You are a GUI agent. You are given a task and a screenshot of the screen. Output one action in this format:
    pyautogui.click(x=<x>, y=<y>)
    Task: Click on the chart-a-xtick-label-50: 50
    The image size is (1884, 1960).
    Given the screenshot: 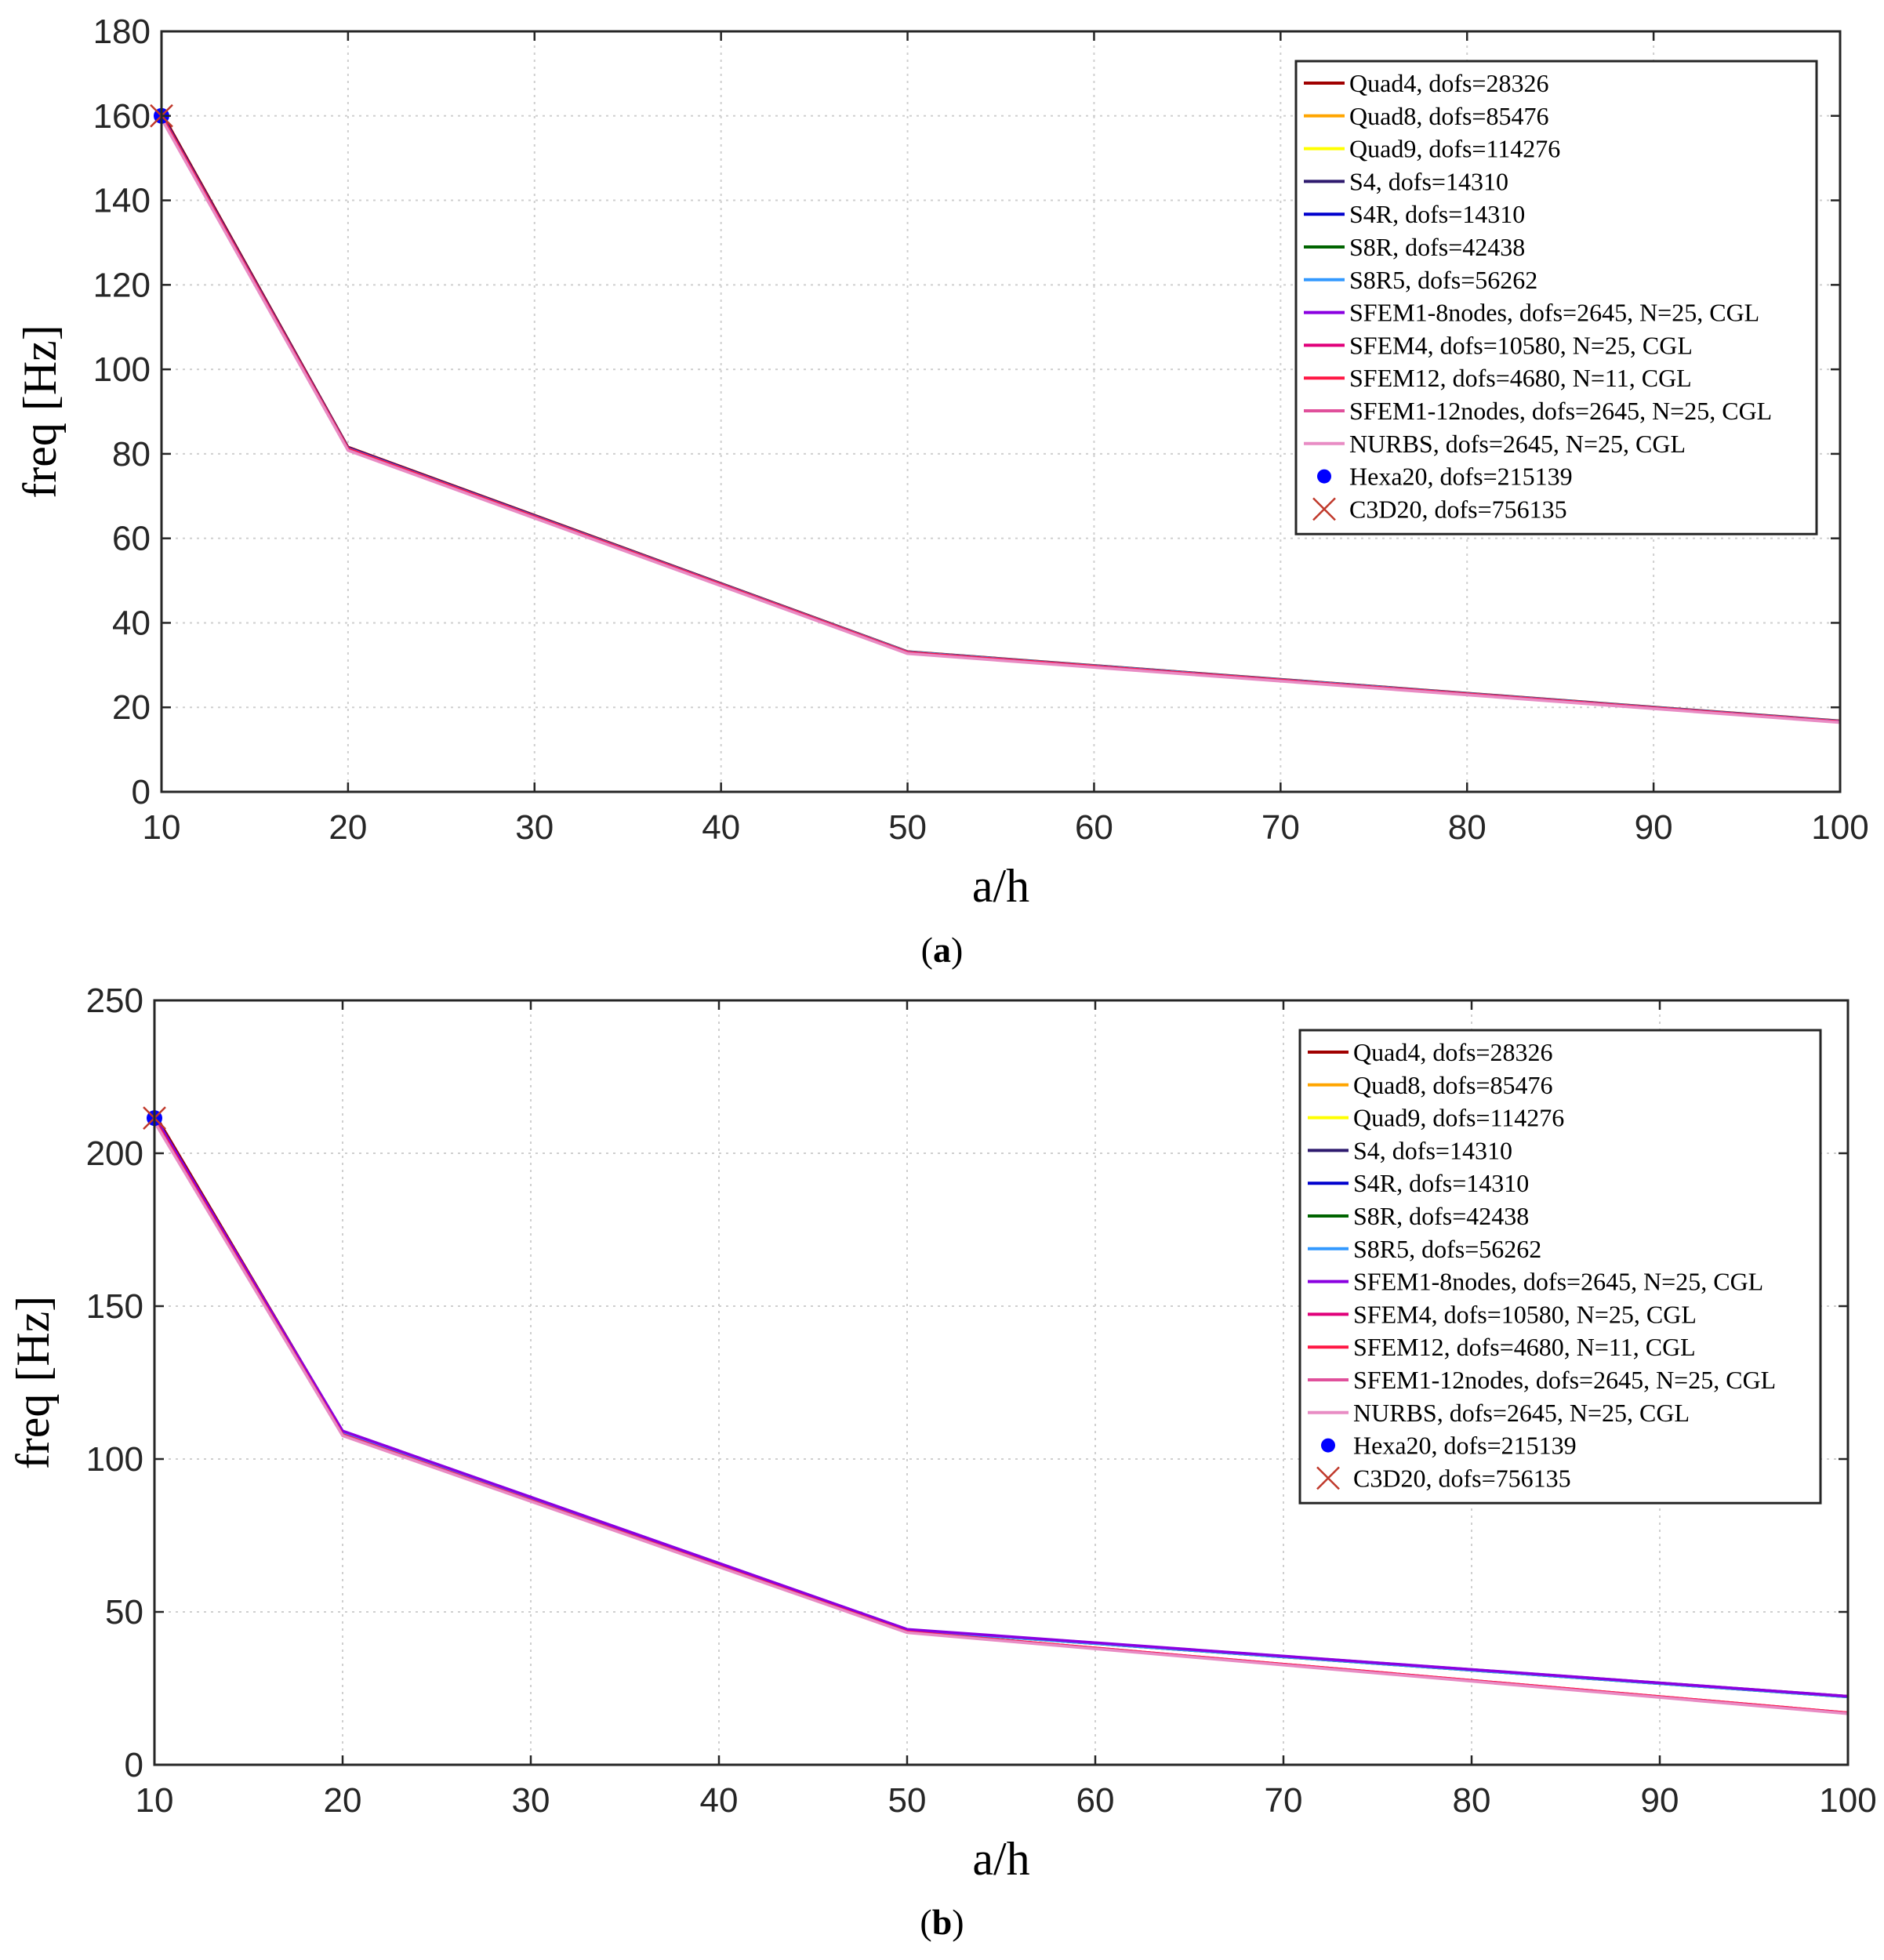 What is the action you would take?
    pyautogui.click(x=907, y=828)
    